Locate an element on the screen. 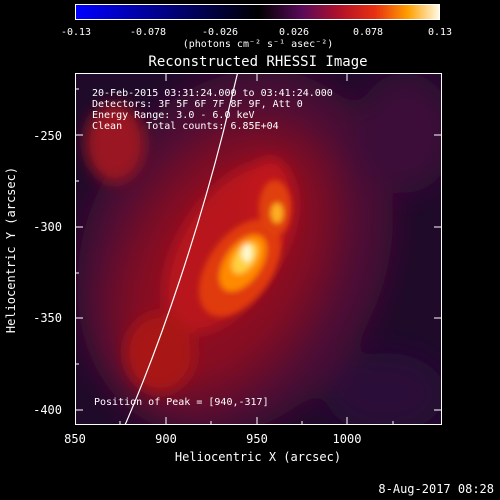 This screenshot has height=500, width=500. time-range-annotation: 20-Feb-2015 03:31:24.000 to 03:41:24.000 is located at coordinates (212, 93).